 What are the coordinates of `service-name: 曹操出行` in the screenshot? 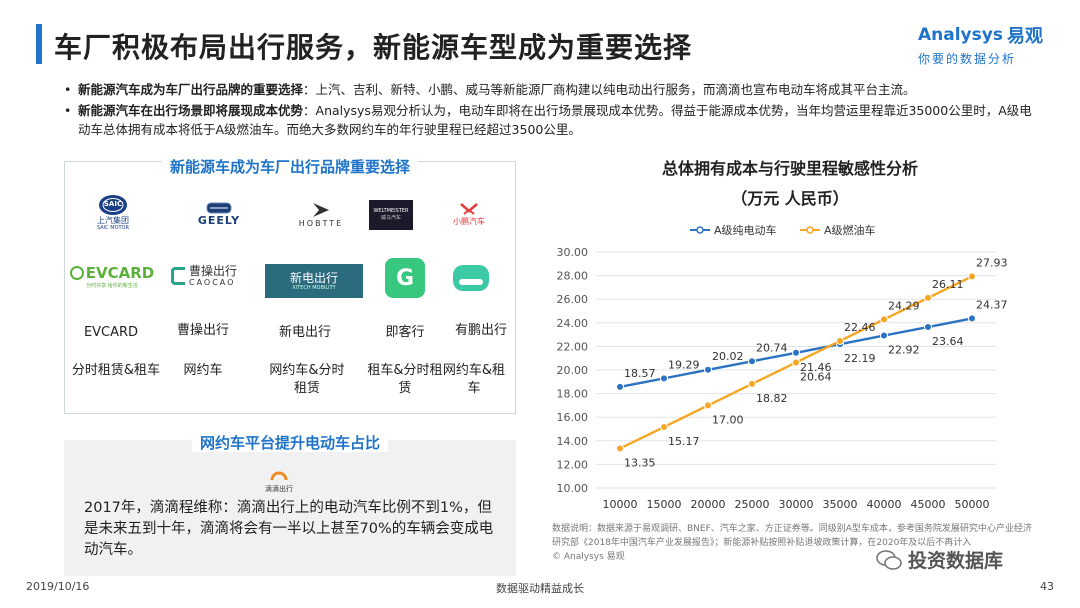 It's located at (202, 330).